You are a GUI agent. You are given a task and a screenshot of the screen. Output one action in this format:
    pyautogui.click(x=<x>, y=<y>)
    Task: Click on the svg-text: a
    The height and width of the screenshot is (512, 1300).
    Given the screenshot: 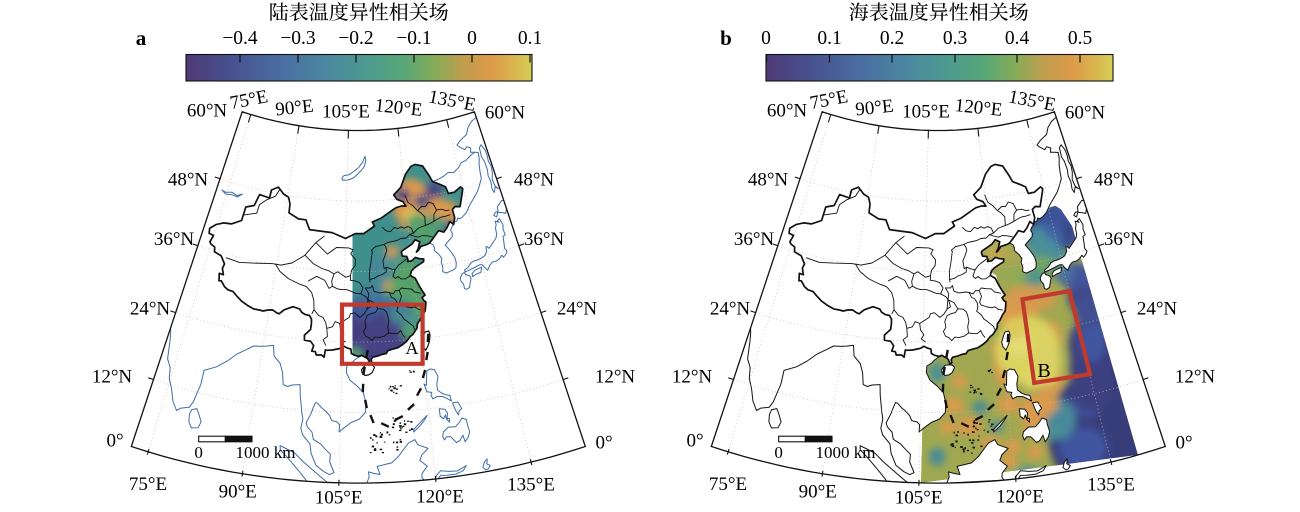 What is the action you would take?
    pyautogui.click(x=141, y=38)
    